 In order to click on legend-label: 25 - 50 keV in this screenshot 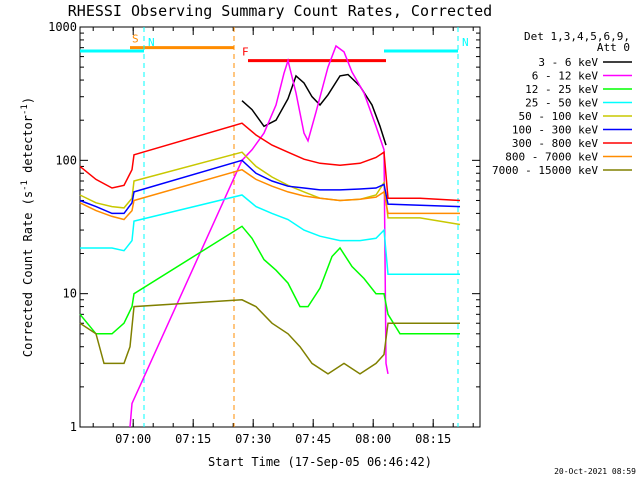, I will do `click(561, 103)`.